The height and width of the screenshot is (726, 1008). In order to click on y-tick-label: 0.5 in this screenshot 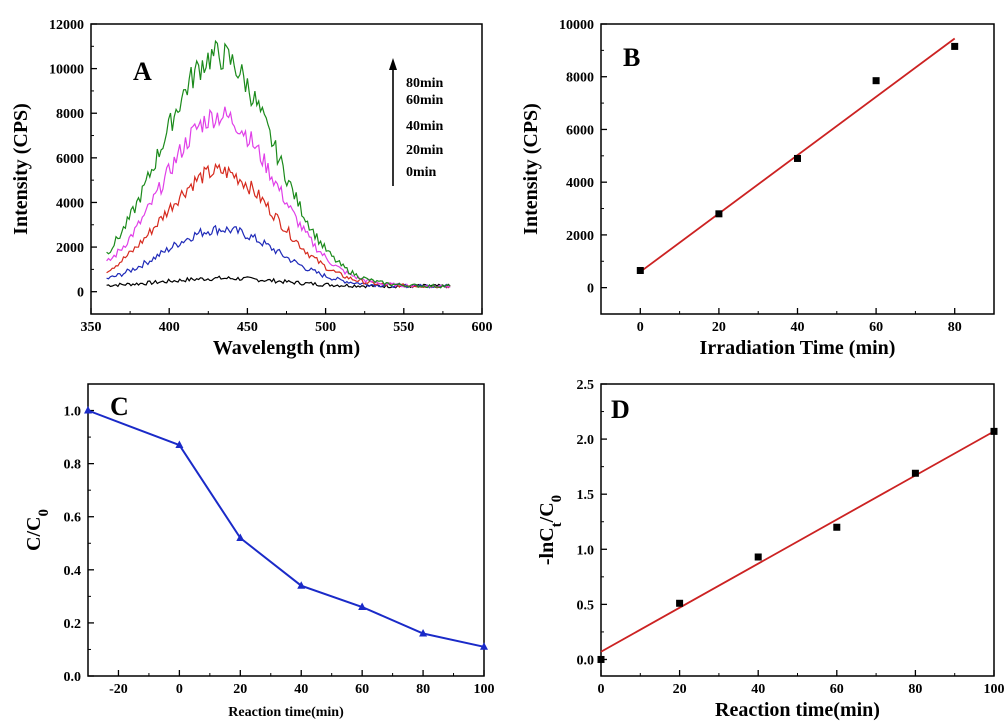, I will do `click(586, 605)`.